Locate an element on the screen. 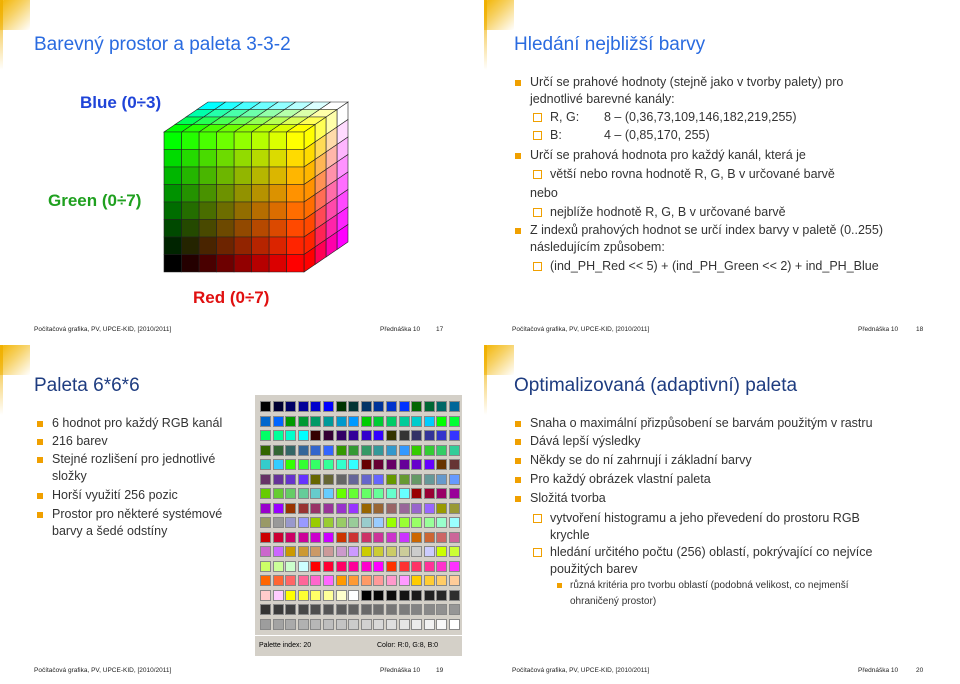  sub-bullet: 4 – (0,85,170, 255) is located at coordinates (657, 135).